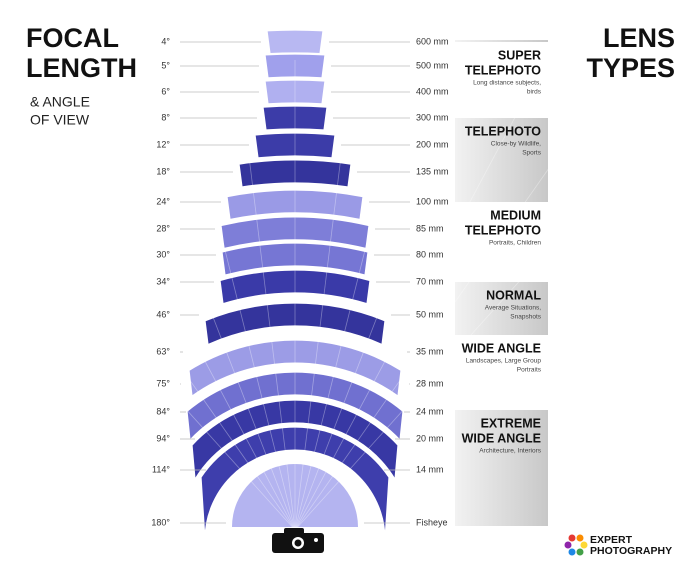  I want to click on lens-desc: Landscapes, Large Group, so click(504, 361).